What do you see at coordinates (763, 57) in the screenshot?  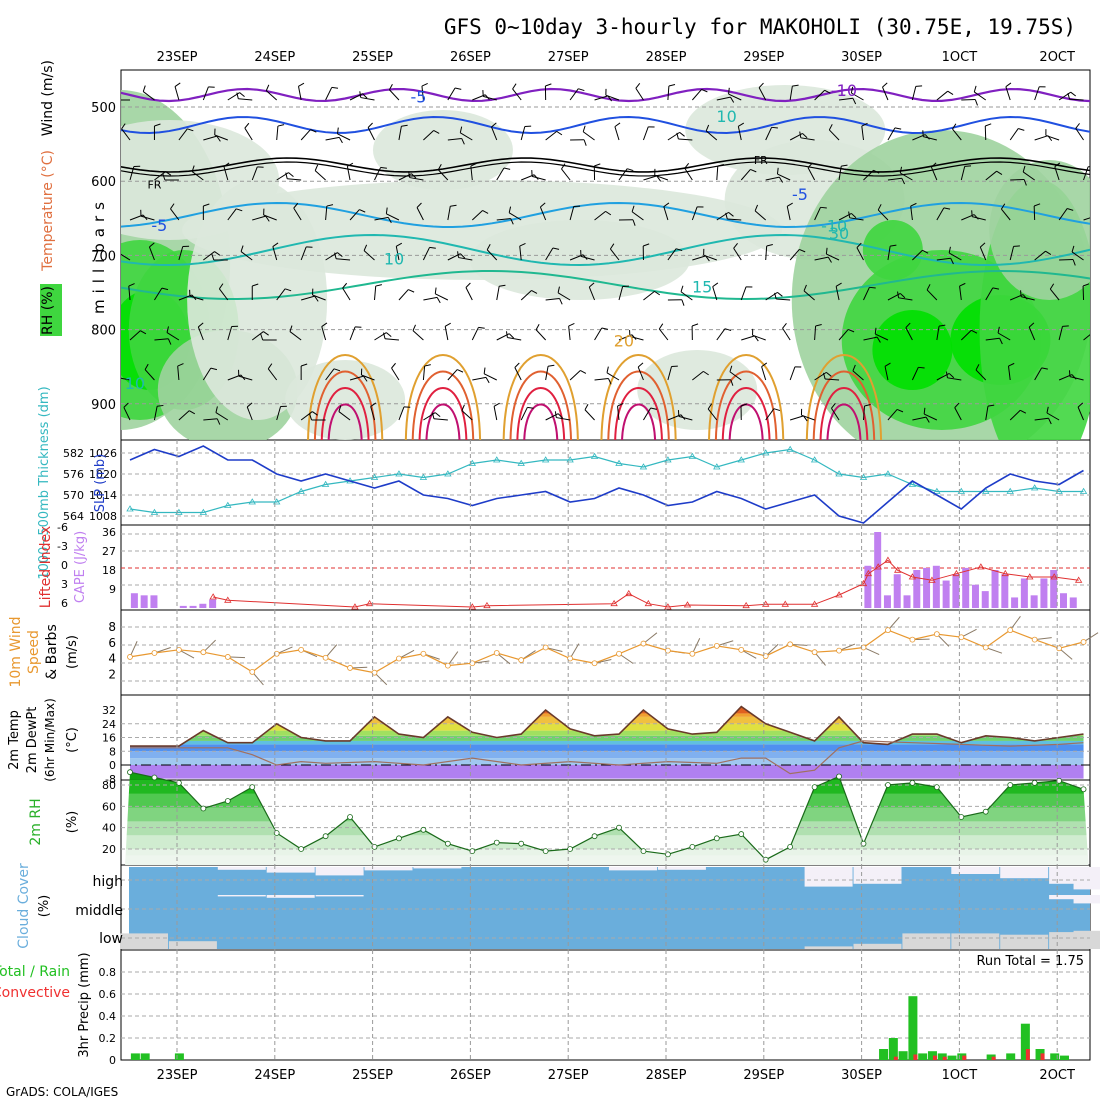 I see `date-label-top-6: 29SEP` at bounding box center [763, 57].